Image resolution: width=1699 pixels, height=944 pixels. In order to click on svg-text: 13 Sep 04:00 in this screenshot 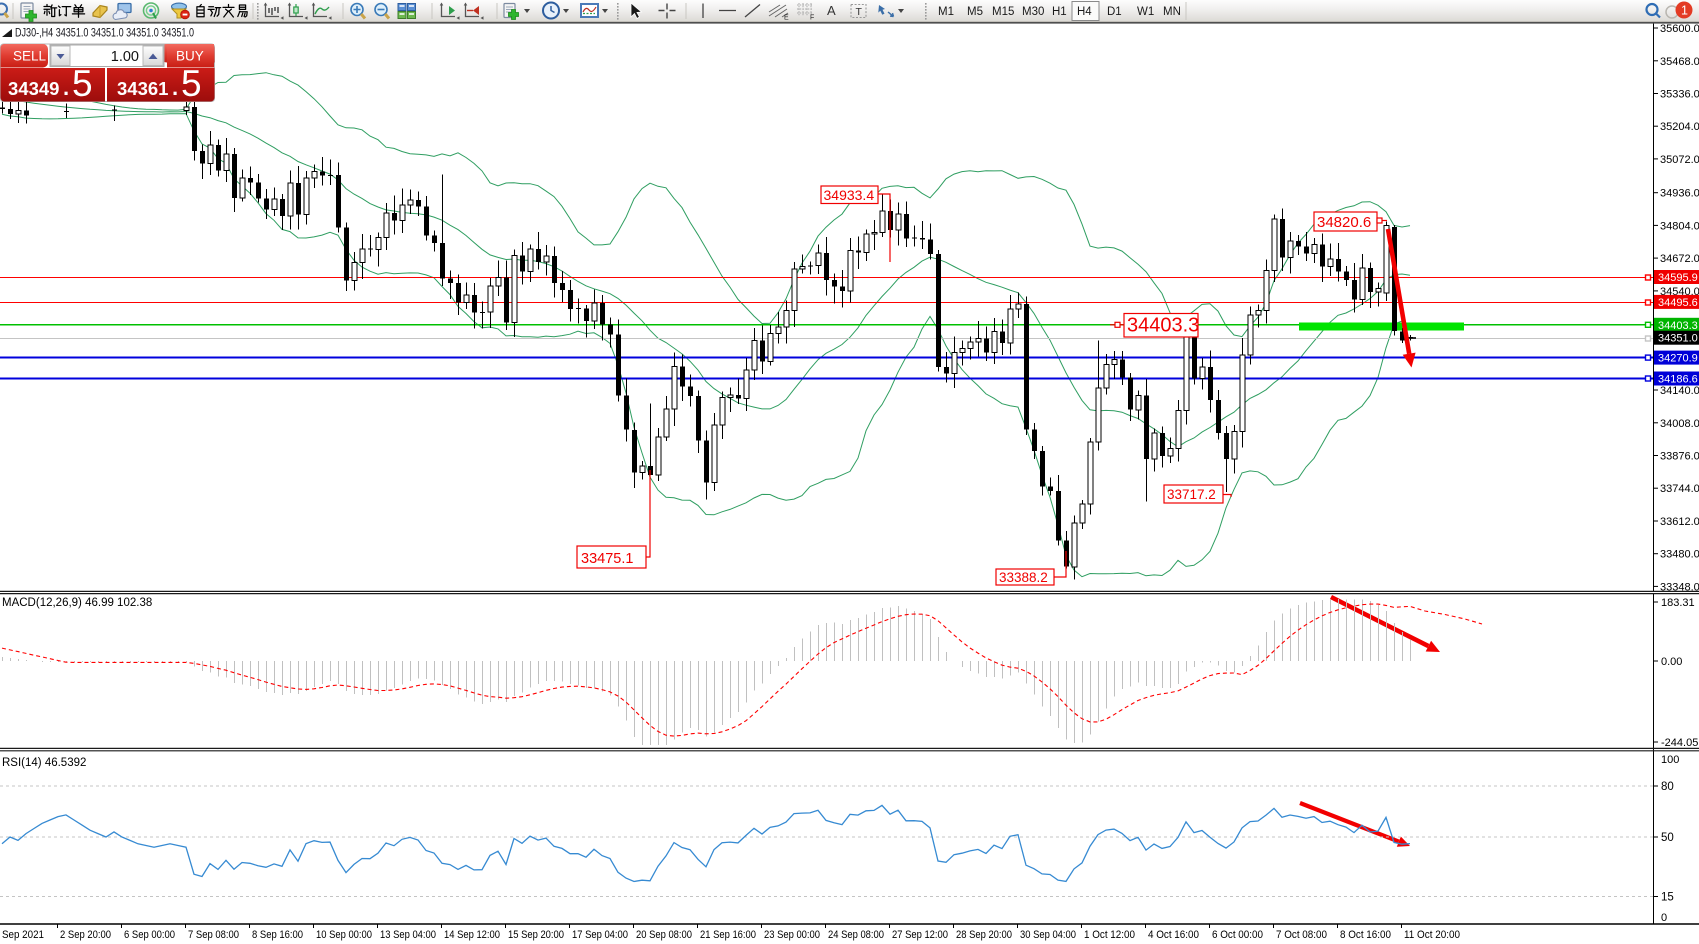, I will do `click(408, 935)`.